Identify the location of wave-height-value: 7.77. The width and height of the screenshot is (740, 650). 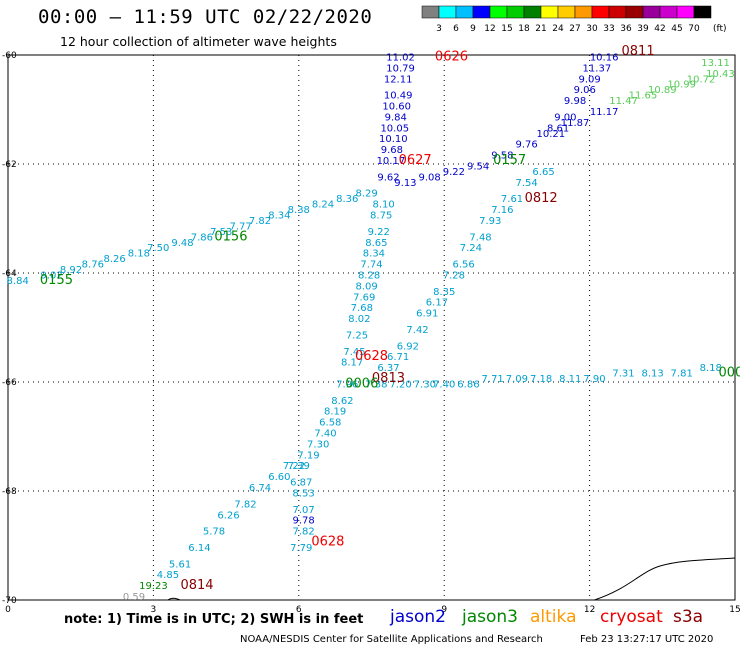
(241, 226).